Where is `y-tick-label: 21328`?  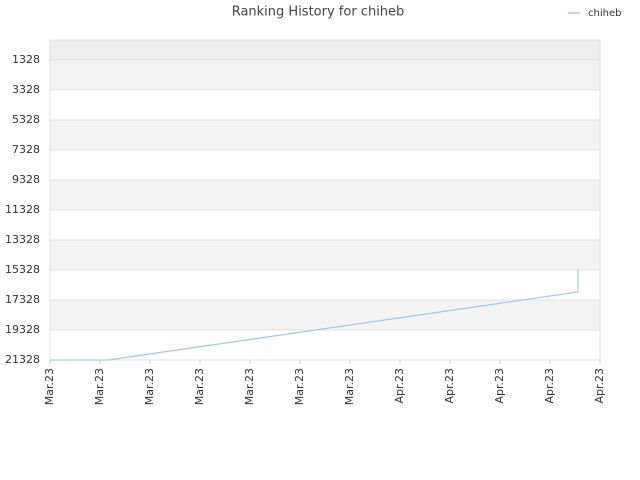
y-tick-label: 21328 is located at coordinates (22, 359).